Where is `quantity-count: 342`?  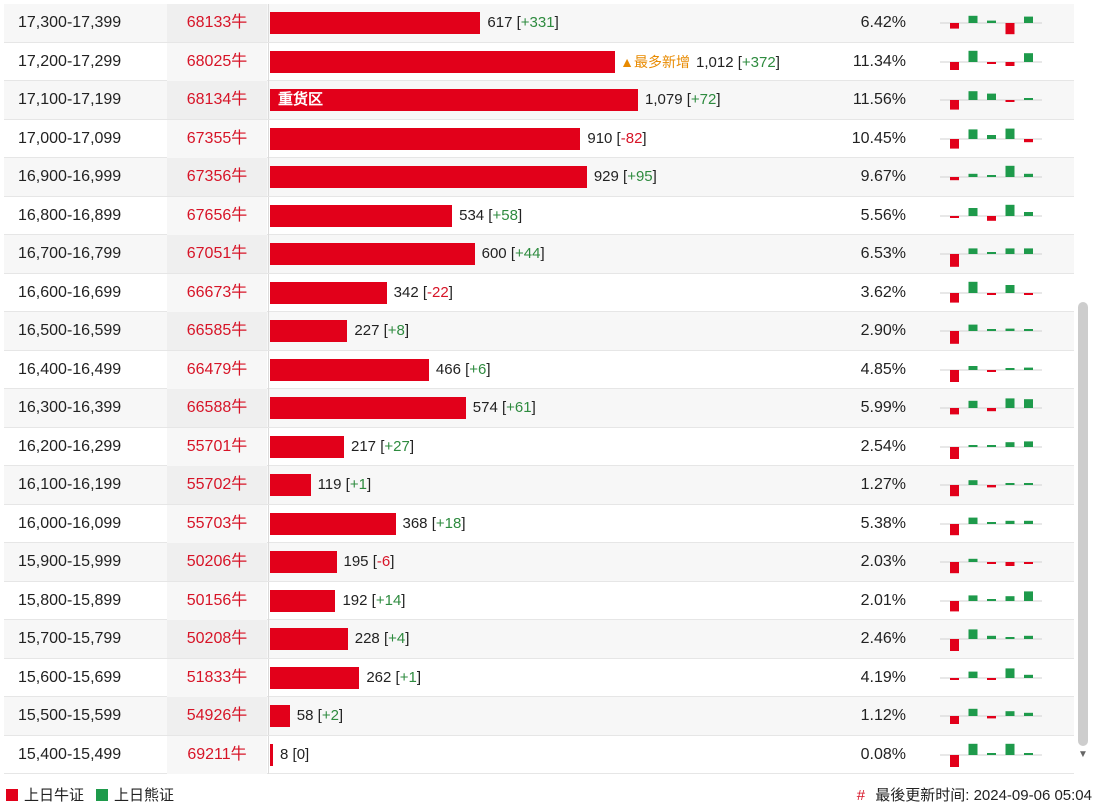 quantity-count: 342 is located at coordinates (406, 292).